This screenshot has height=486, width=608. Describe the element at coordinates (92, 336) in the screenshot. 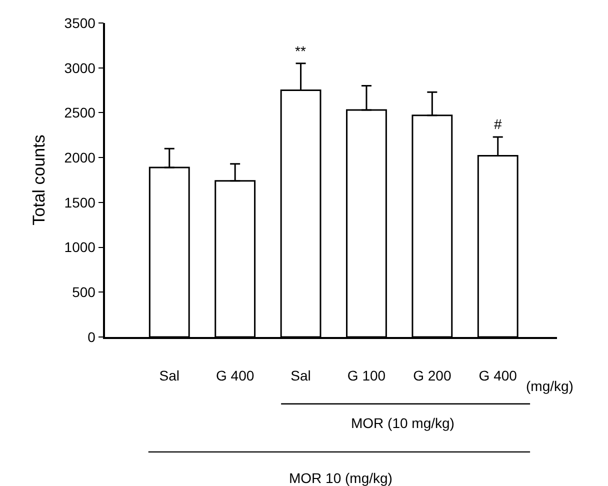

I see `y-tick-label: 0` at that location.